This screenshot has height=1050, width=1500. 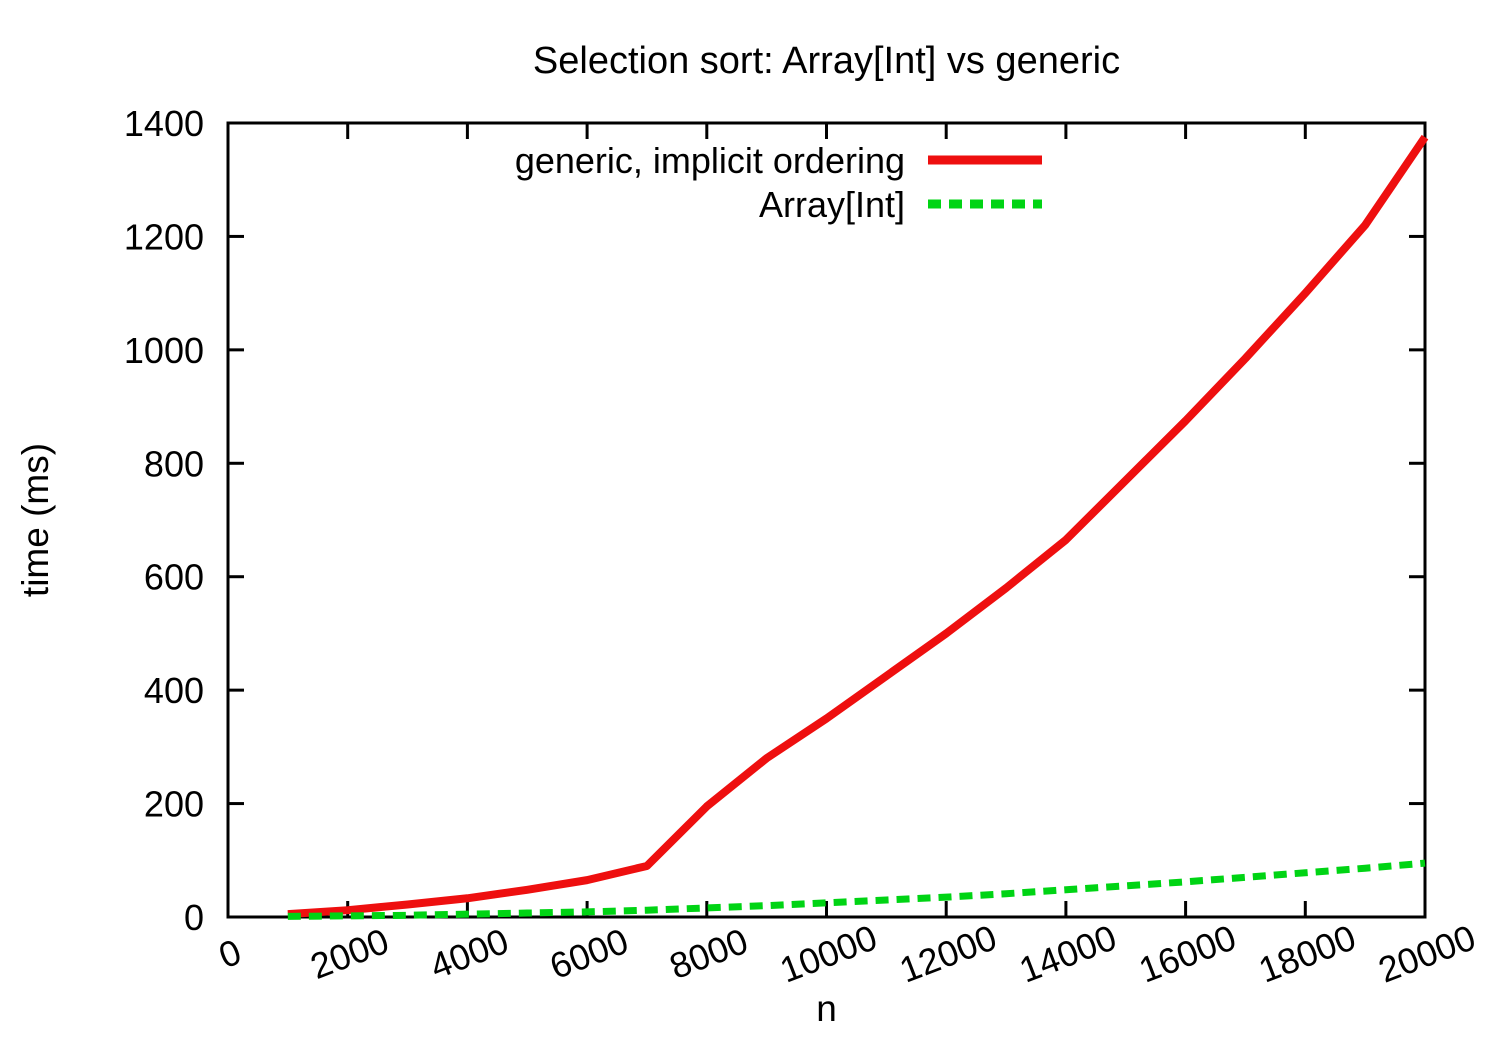 I want to click on series-line-array-int-, so click(x=856, y=889).